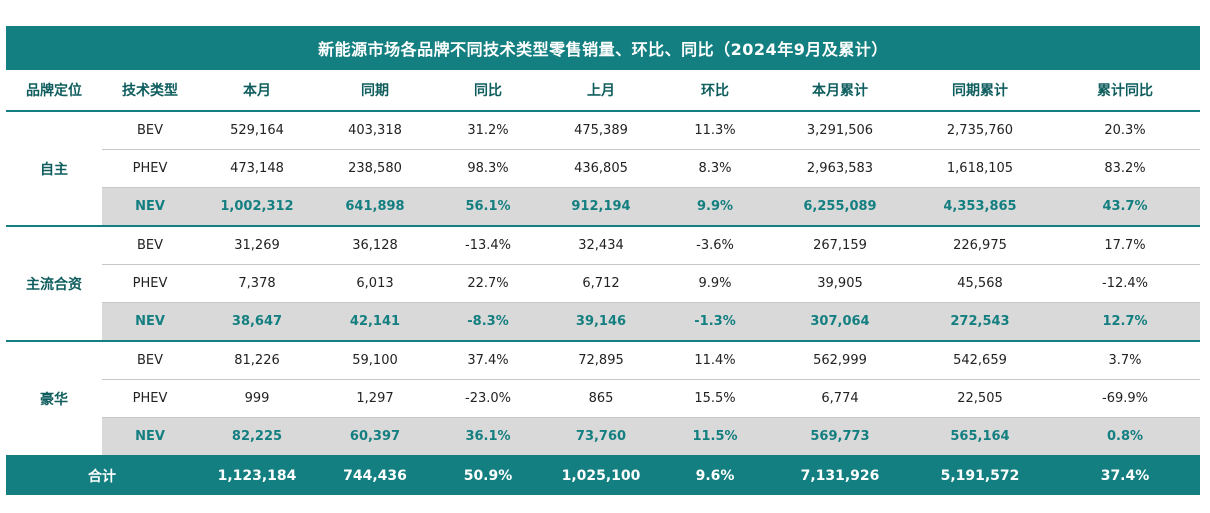 This screenshot has width=1210, height=513. What do you see at coordinates (840, 168) in the screenshot?
I see `table-cell: 2,963,583` at bounding box center [840, 168].